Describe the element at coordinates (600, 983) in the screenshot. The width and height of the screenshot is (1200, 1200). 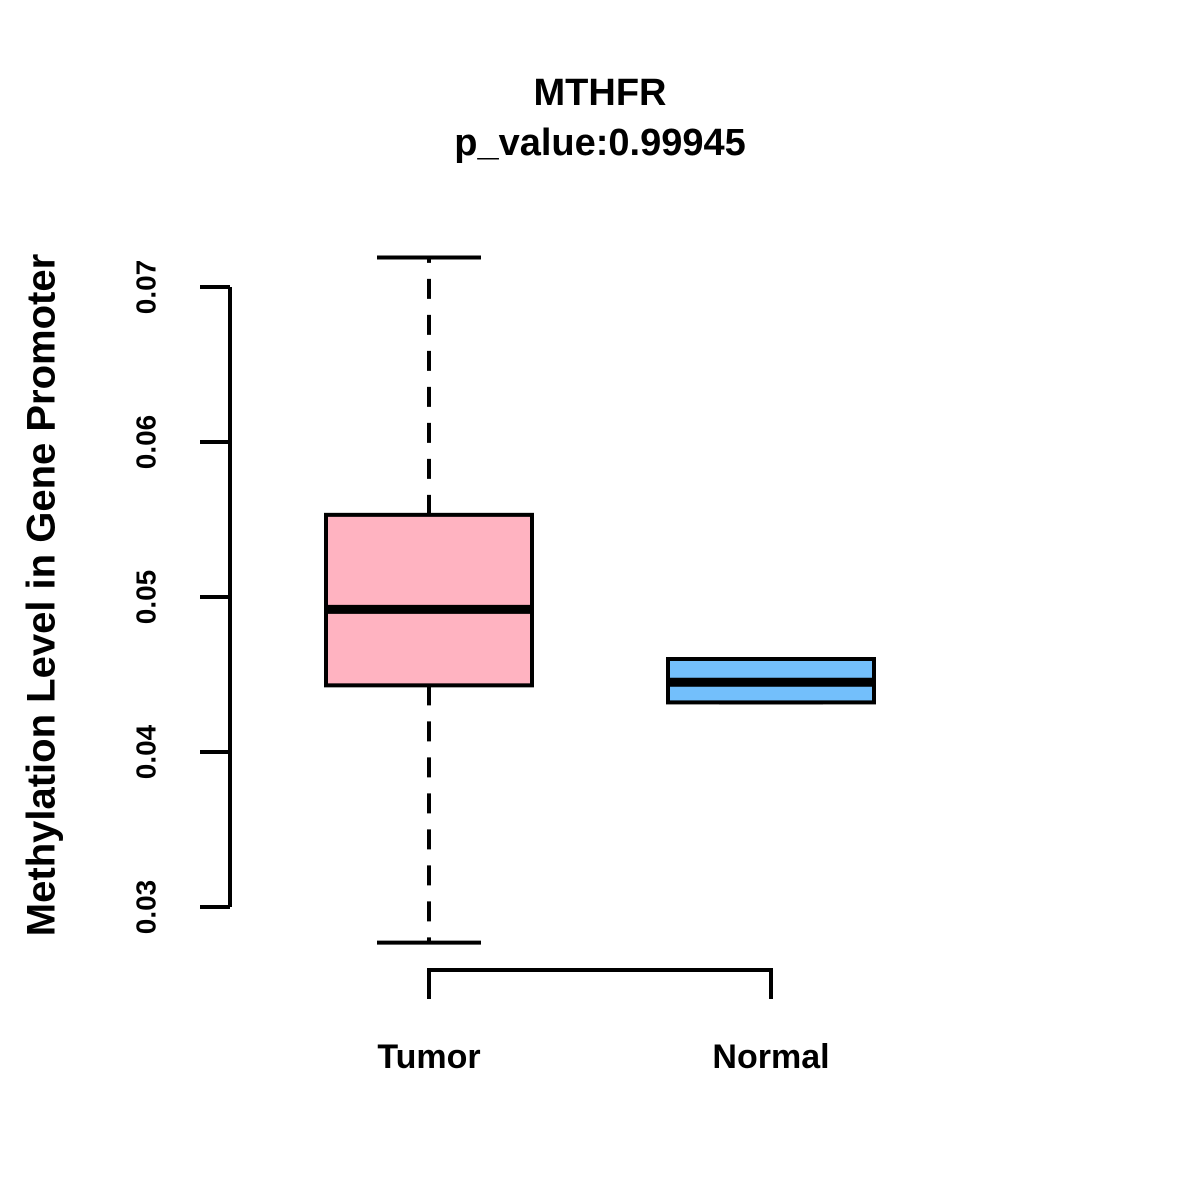
I see `x-axis-bracket` at that location.